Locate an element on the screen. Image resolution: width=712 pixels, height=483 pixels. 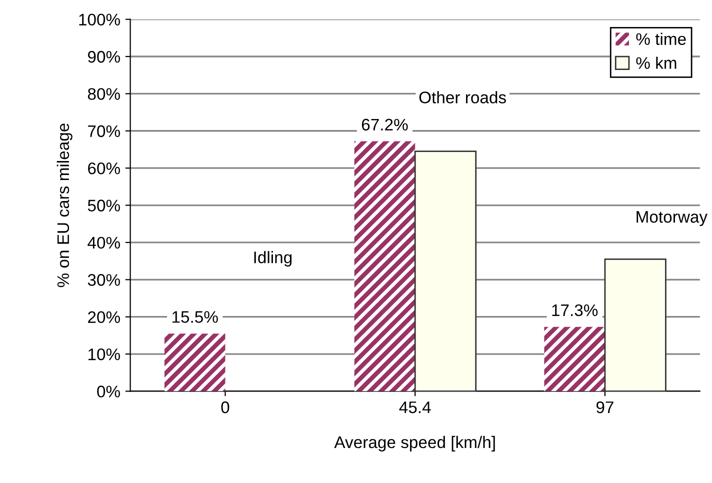
y-tick-label: 20% is located at coordinates (104, 317).